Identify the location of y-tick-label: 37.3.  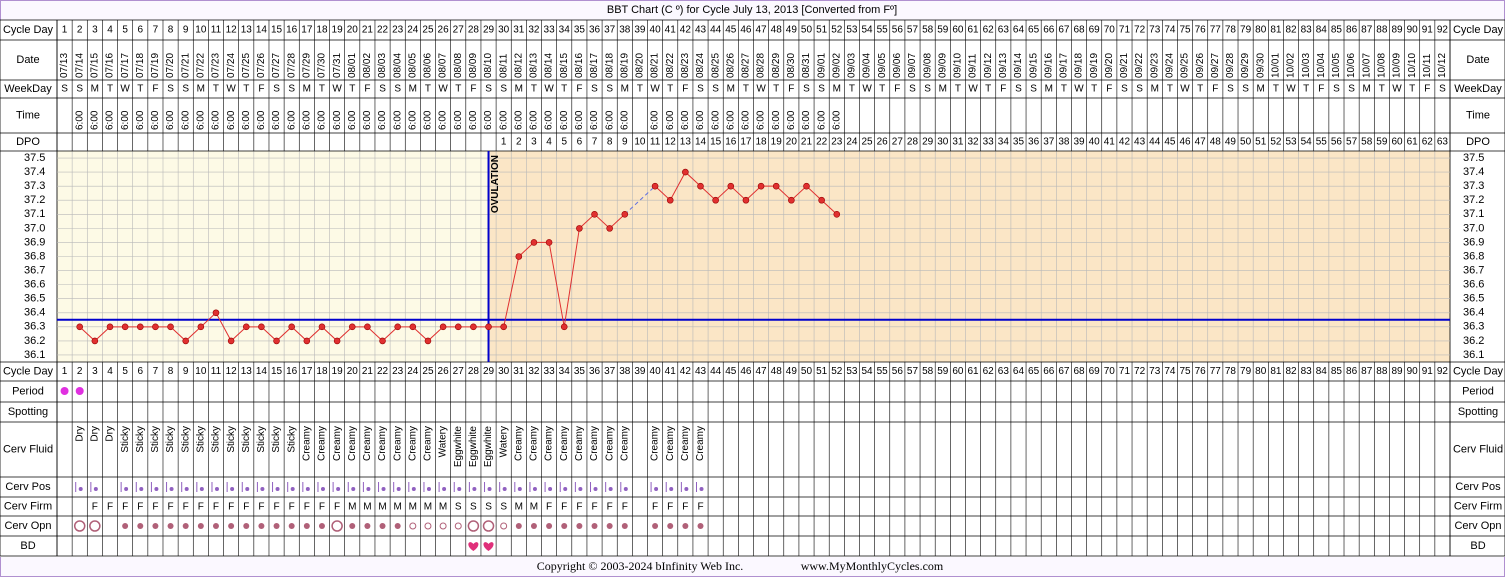
(1473, 186).